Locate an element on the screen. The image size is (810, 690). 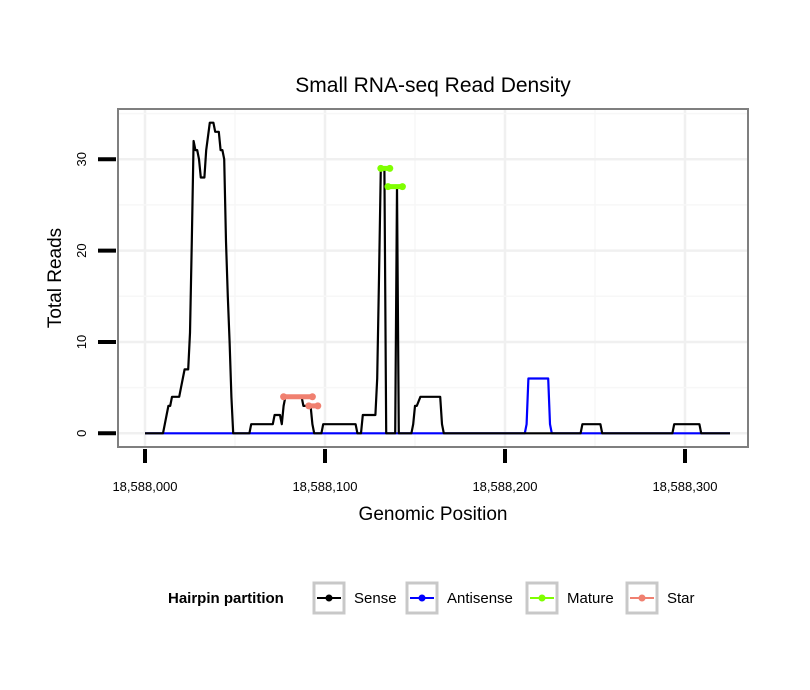
x-tick-label: 18,588,100 is located at coordinates (324, 486).